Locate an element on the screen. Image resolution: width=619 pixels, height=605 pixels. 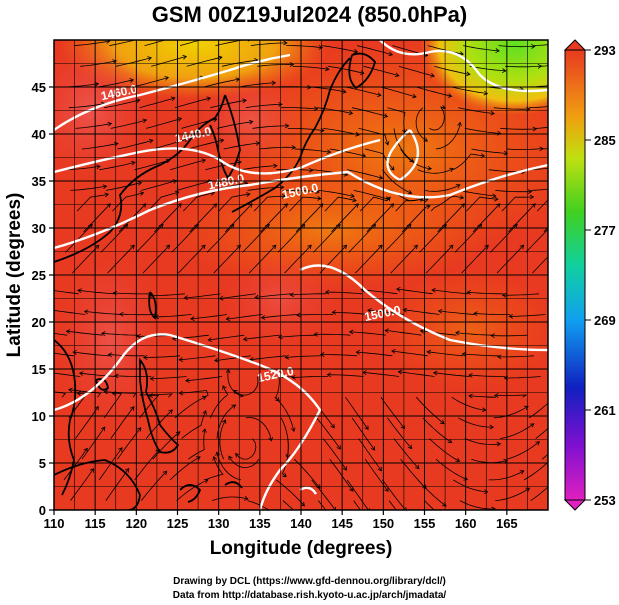
colorbar-tick-label: 285 is located at coordinates (605, 140).